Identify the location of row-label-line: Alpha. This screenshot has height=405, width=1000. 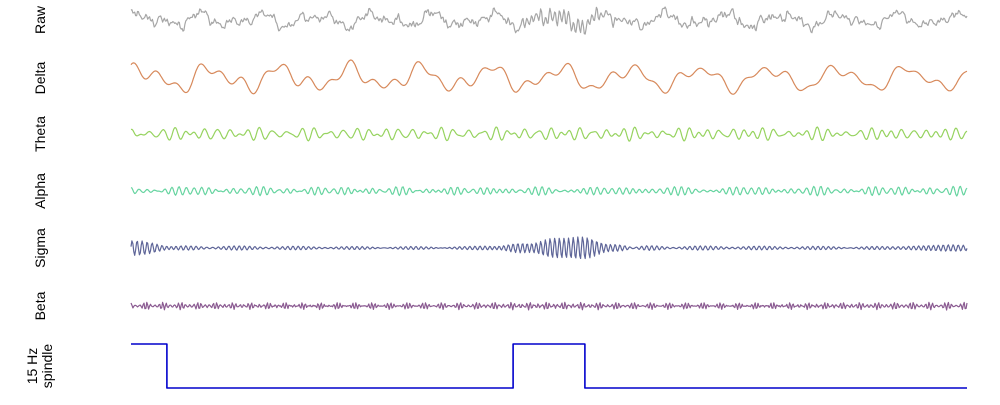
(40, 191).